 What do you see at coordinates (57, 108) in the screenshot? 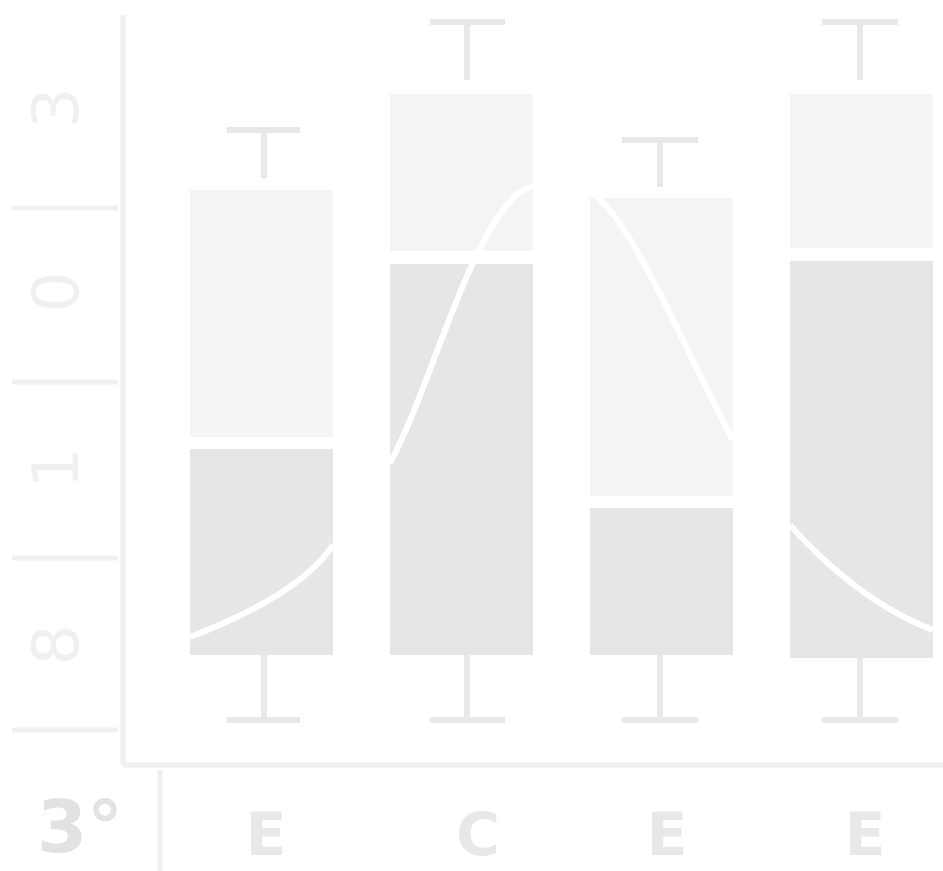
I see `y-label: 3` at bounding box center [57, 108].